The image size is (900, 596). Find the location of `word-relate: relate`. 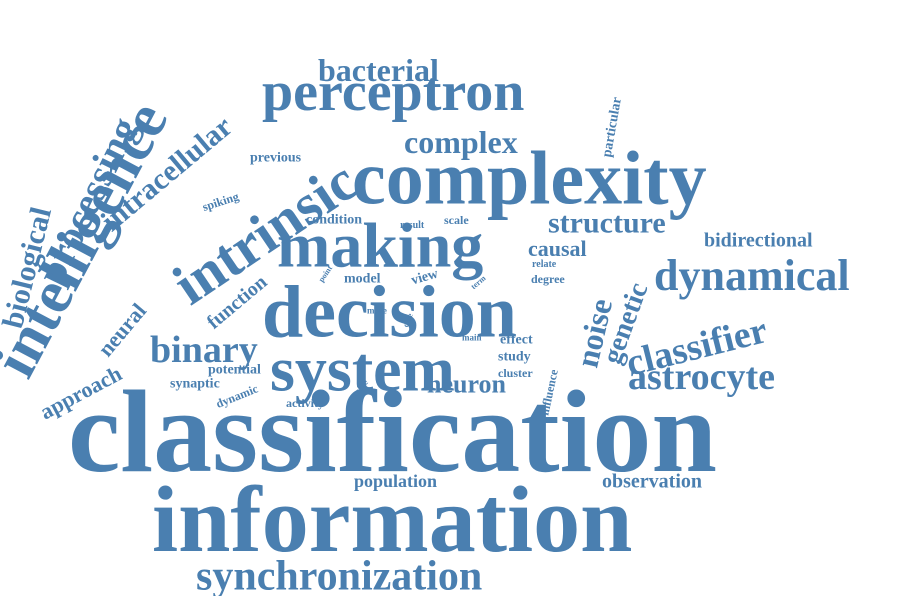

word-relate: relate is located at coordinates (544, 264).